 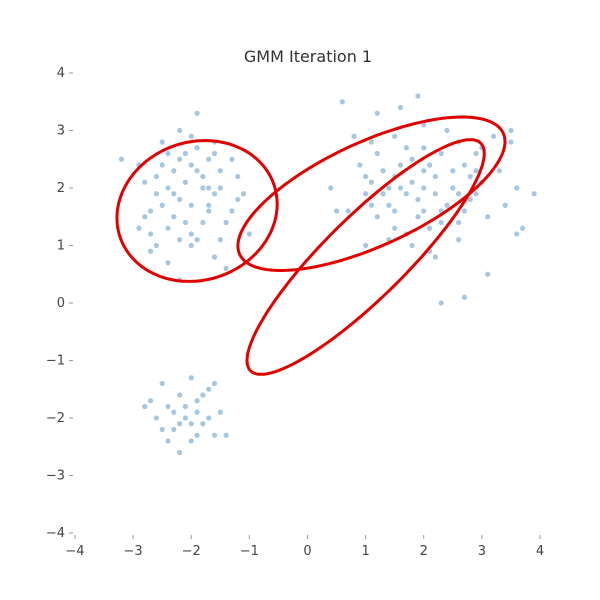 I want to click on y-tick-label: 0, so click(x=61, y=303).